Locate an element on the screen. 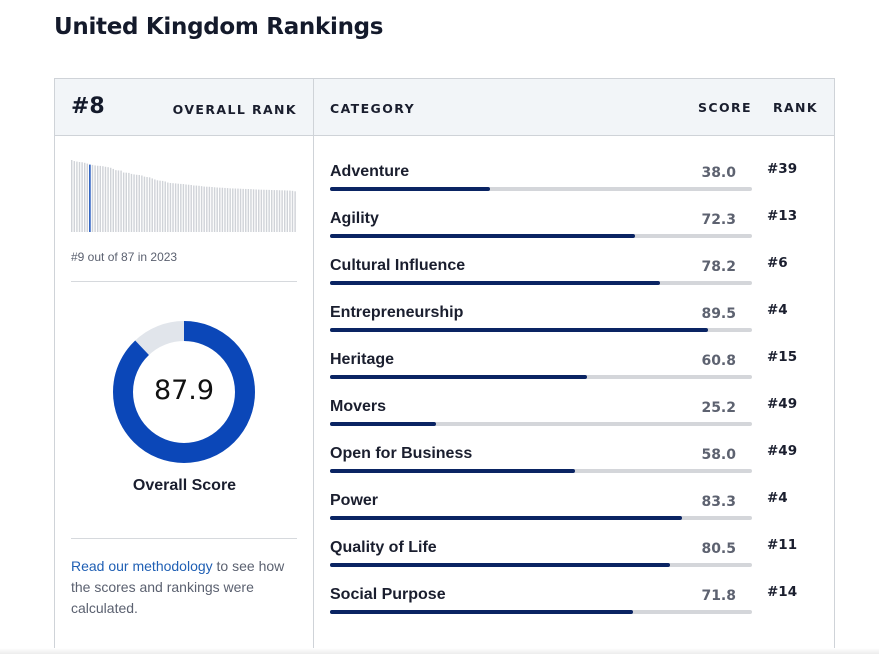 The width and height of the screenshot is (879, 654). category-name: Adventure is located at coordinates (370, 171).